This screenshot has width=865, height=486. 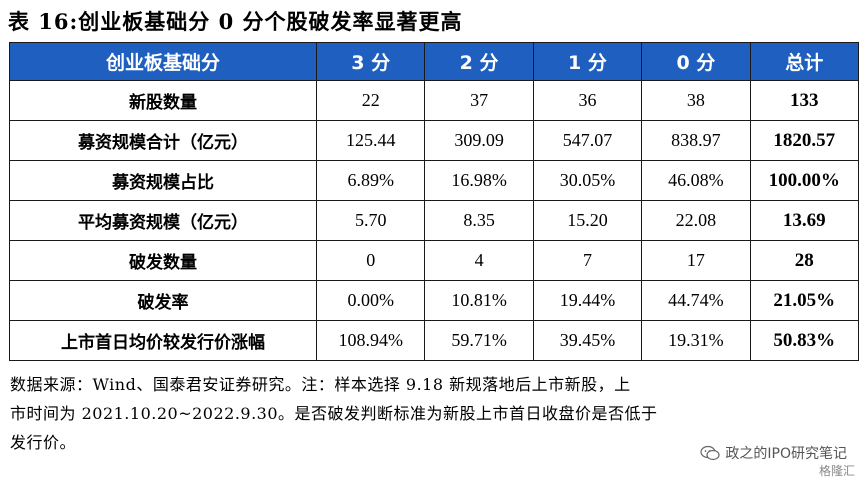 I want to click on wechat-icon, so click(x=710, y=453).